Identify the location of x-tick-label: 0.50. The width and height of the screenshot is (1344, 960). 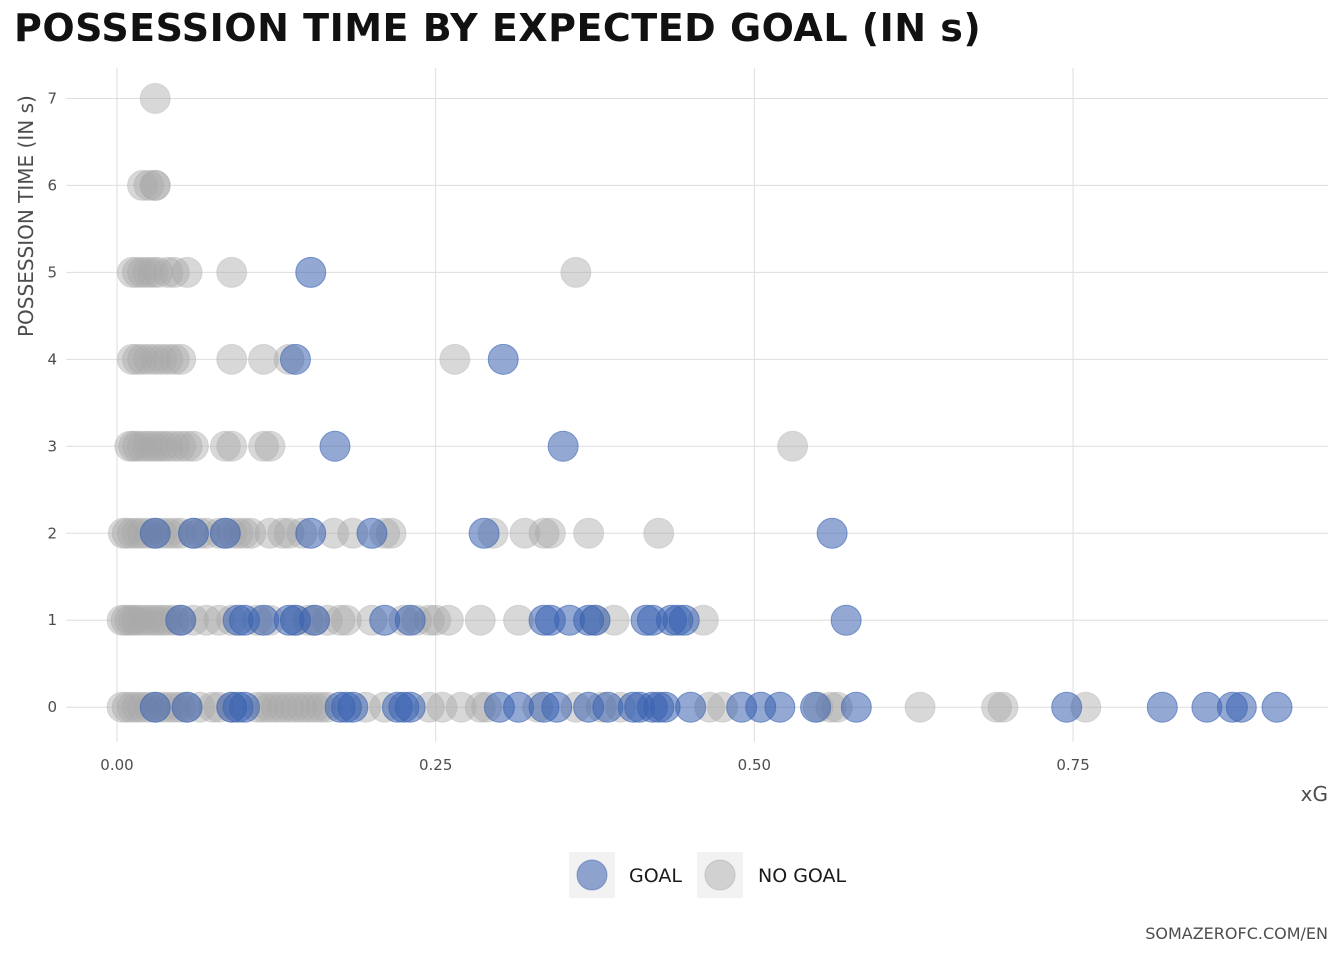
(754, 765).